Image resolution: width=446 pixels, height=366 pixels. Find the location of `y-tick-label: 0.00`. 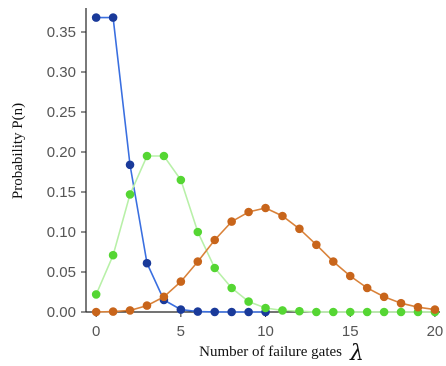

y-tick-label: 0.00 is located at coordinates (61, 312).